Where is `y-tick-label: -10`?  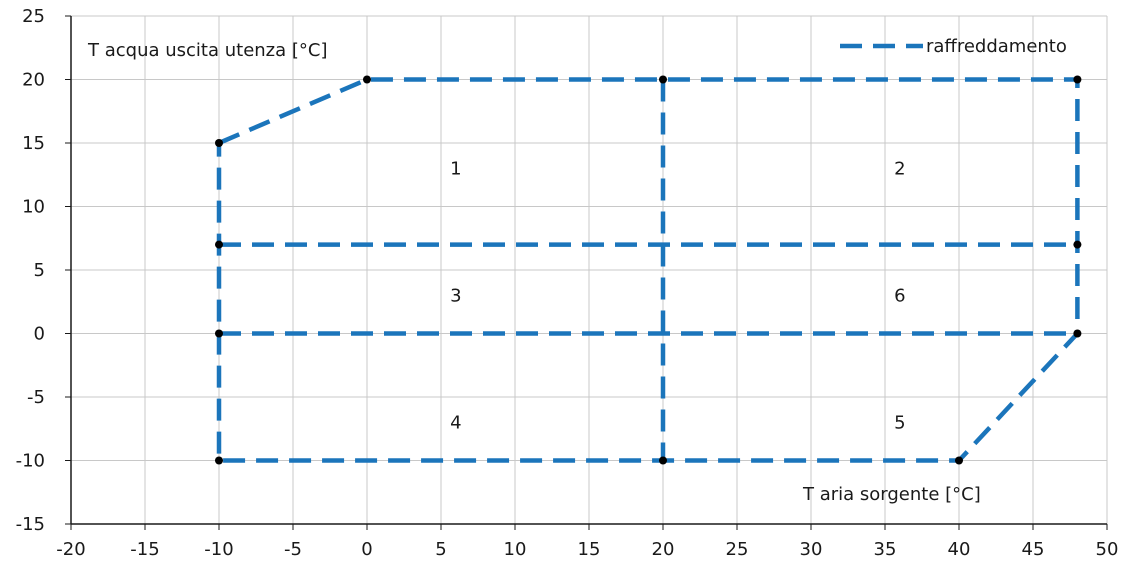 y-tick-label: -10 is located at coordinates (30, 461).